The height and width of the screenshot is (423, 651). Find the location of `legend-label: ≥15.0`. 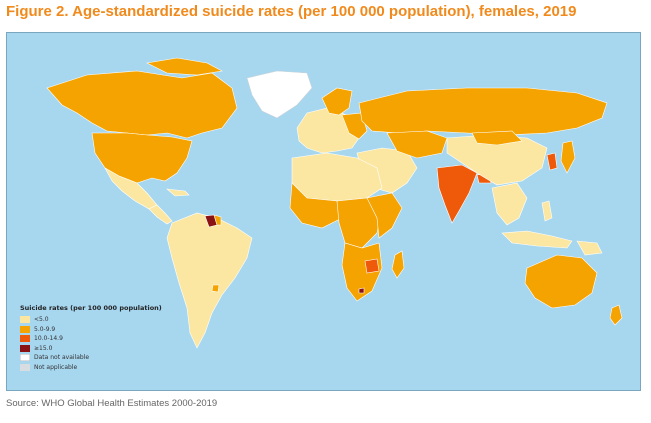

legend-label: ≥15.0 is located at coordinates (43, 348).